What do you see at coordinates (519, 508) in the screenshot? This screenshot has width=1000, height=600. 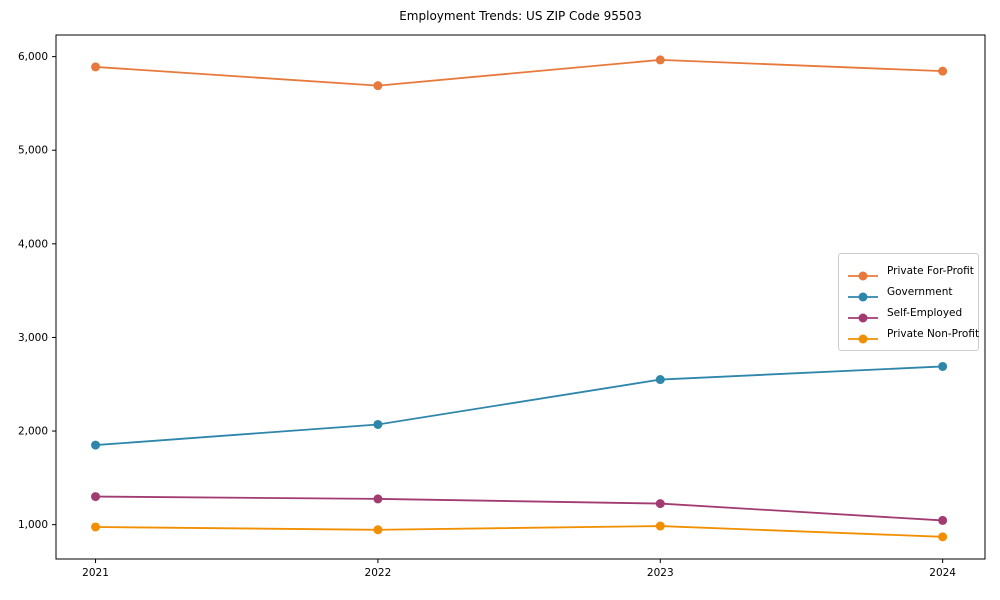 I see `series-line-self-employed` at bounding box center [519, 508].